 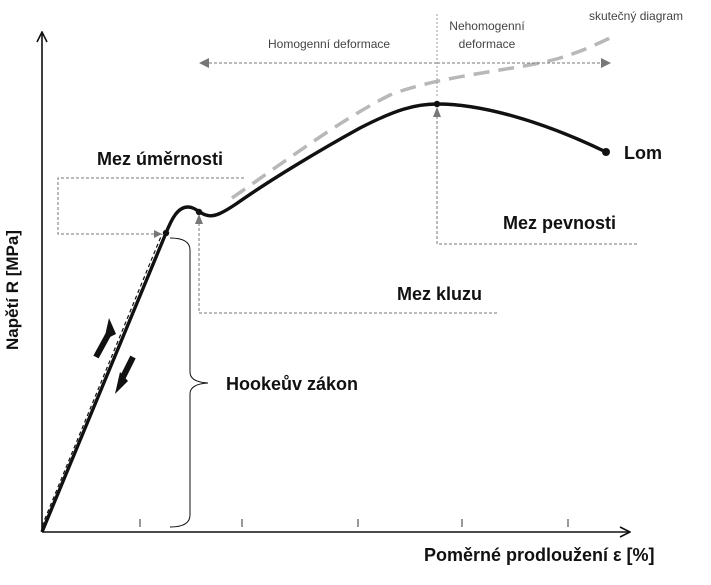 What do you see at coordinates (487, 44) in the screenshot?
I see `nonhomogeneous-label-line2: deformace` at bounding box center [487, 44].